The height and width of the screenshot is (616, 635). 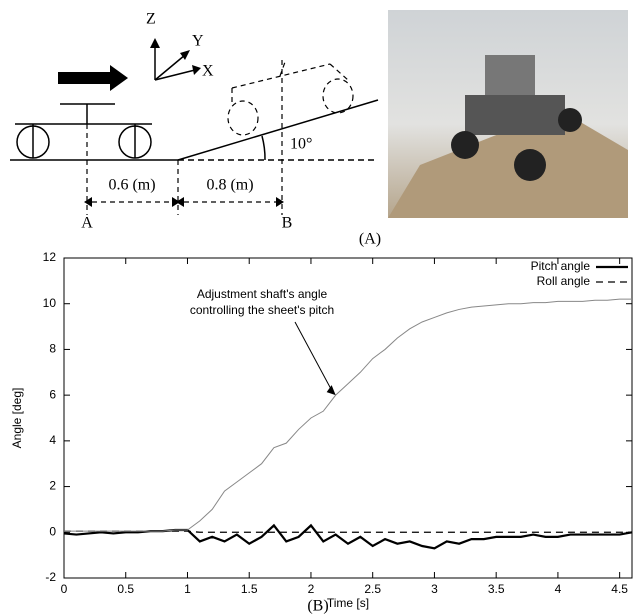 What do you see at coordinates (50, 303) in the screenshot?
I see `y-tick-label: 10` at bounding box center [50, 303].